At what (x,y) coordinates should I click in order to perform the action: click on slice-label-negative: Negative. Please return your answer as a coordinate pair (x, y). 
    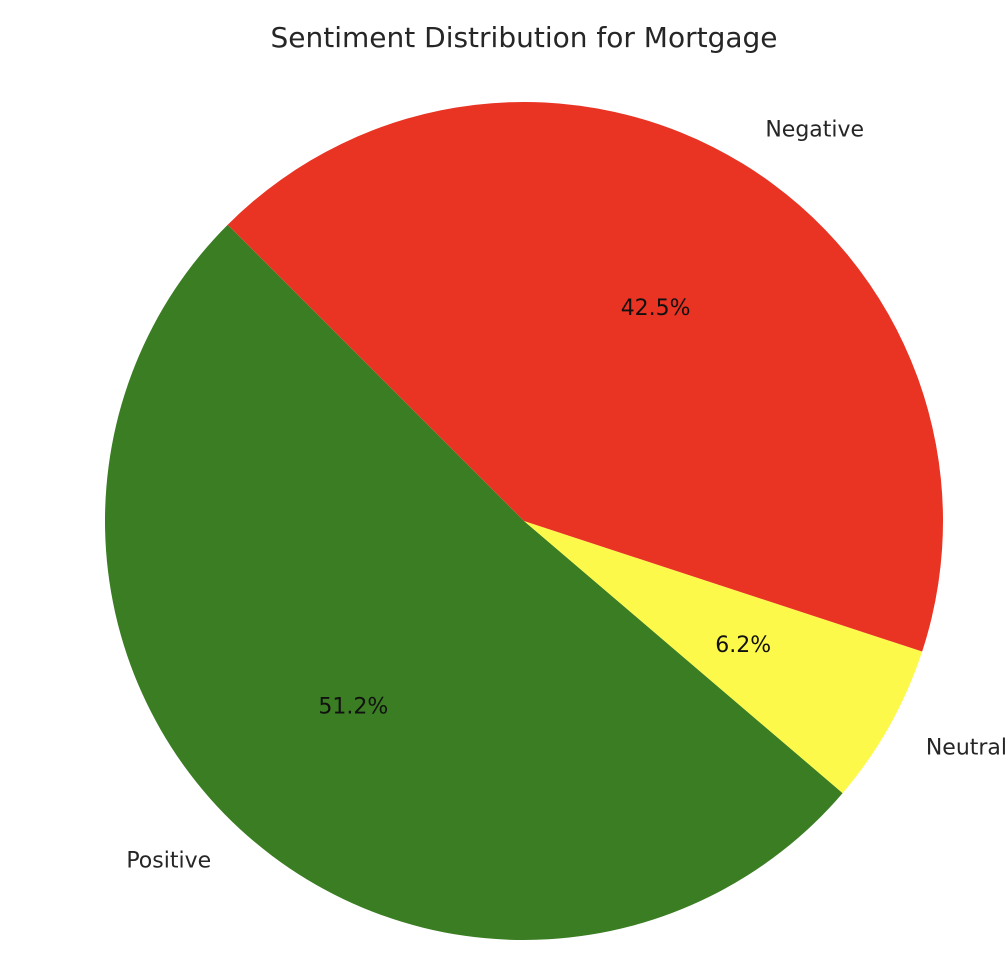
    Looking at the image, I should click on (814, 129).